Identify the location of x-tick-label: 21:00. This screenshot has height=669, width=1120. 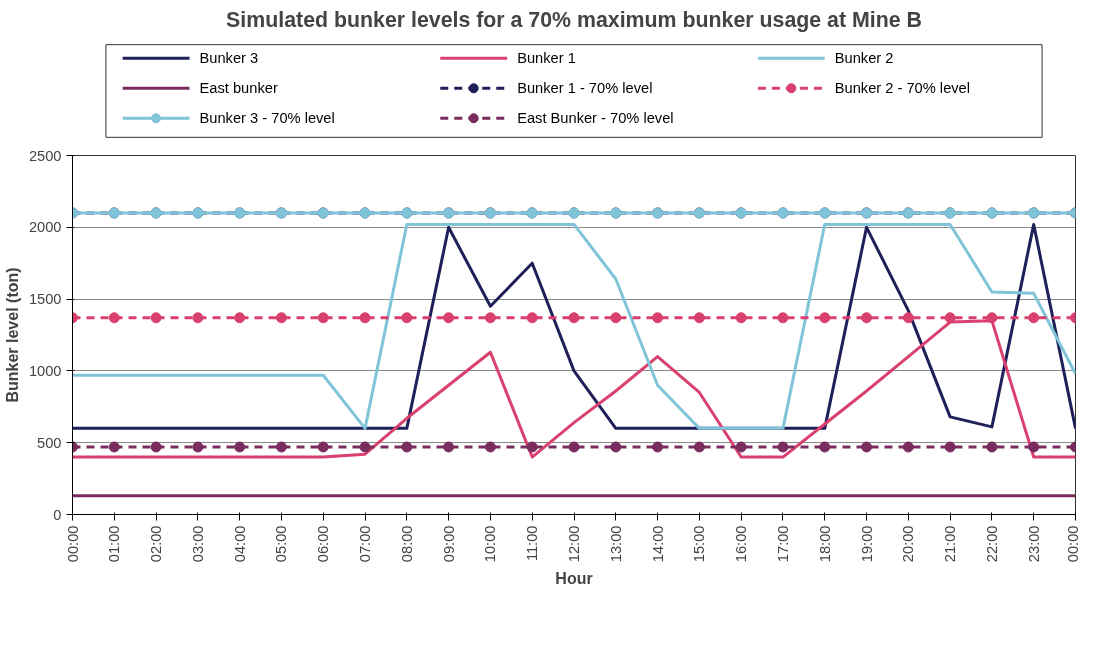
(950, 544).